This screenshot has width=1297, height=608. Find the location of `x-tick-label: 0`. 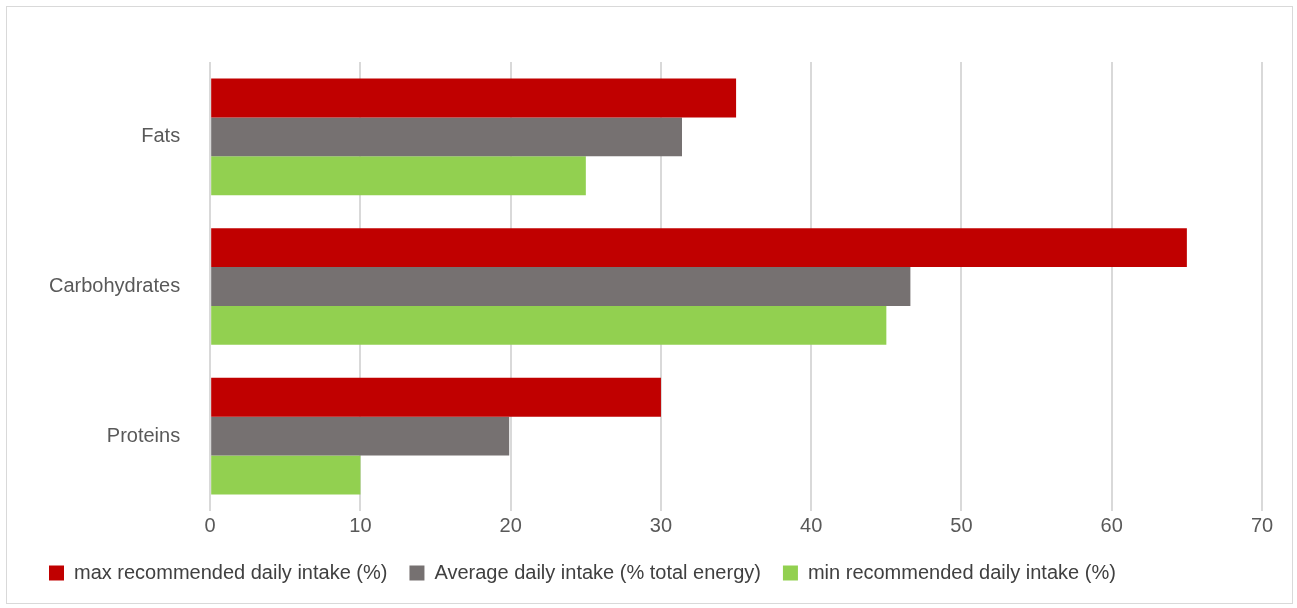

x-tick-label: 0 is located at coordinates (210, 524).